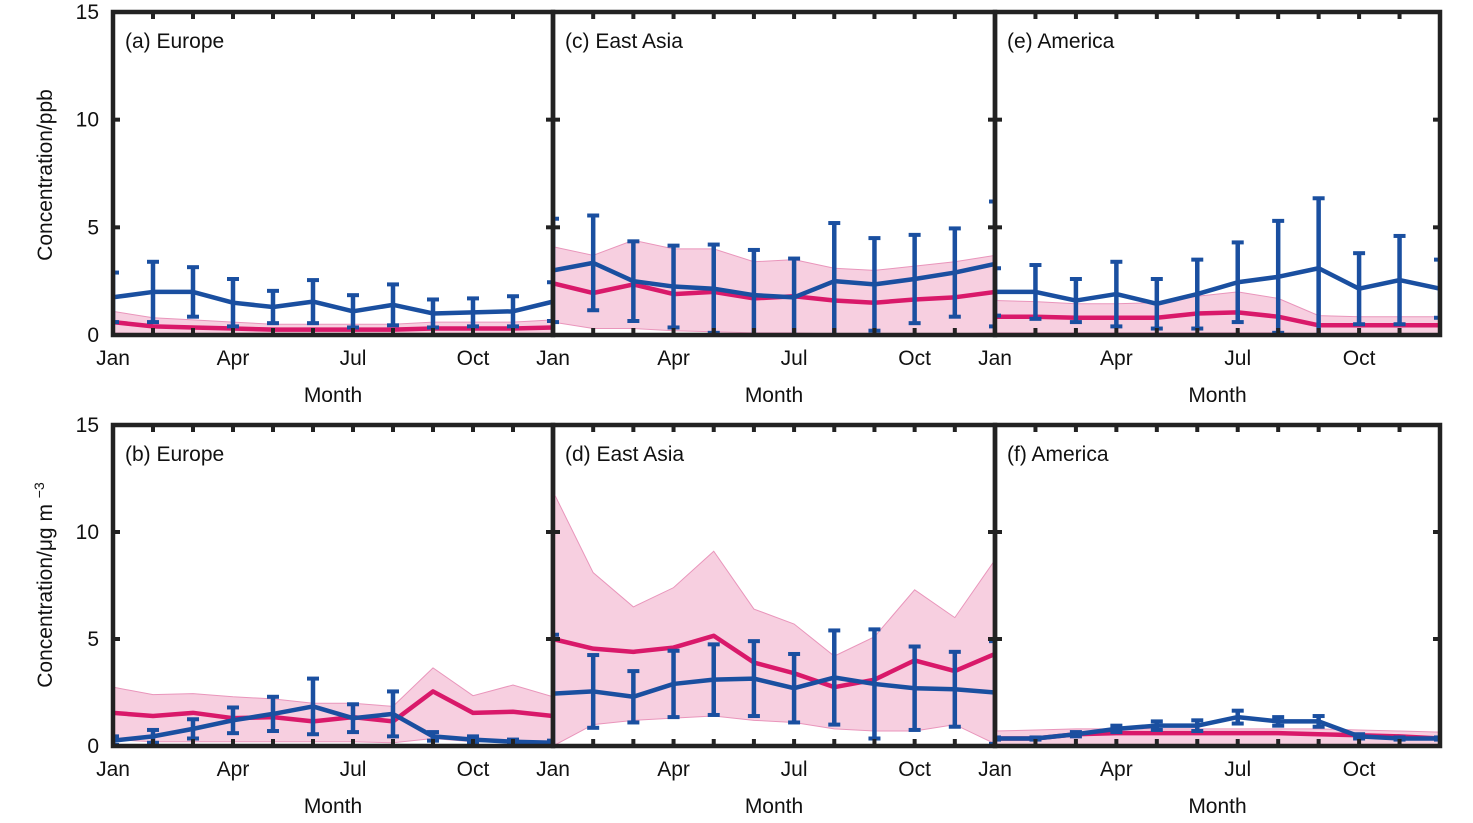 This screenshot has height=823, width=1473. I want to click on y-axis-title-bottom-sup: −3, so click(39, 490).